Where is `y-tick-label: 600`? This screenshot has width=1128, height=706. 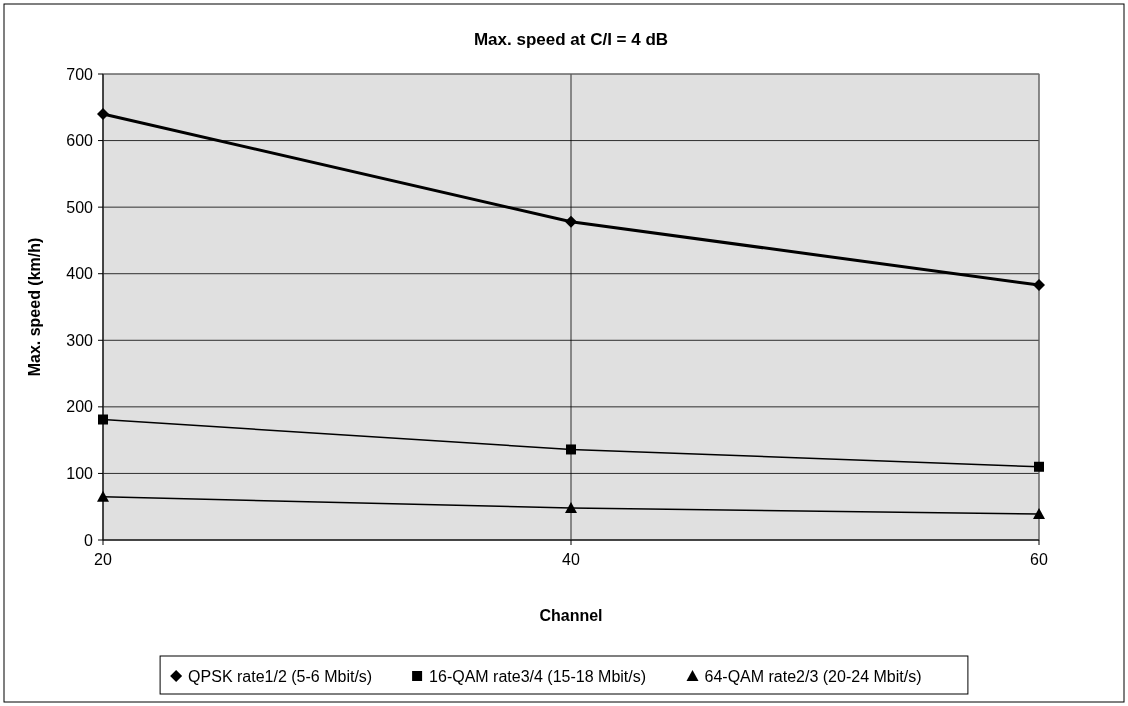 y-tick-label: 600 is located at coordinates (80, 141).